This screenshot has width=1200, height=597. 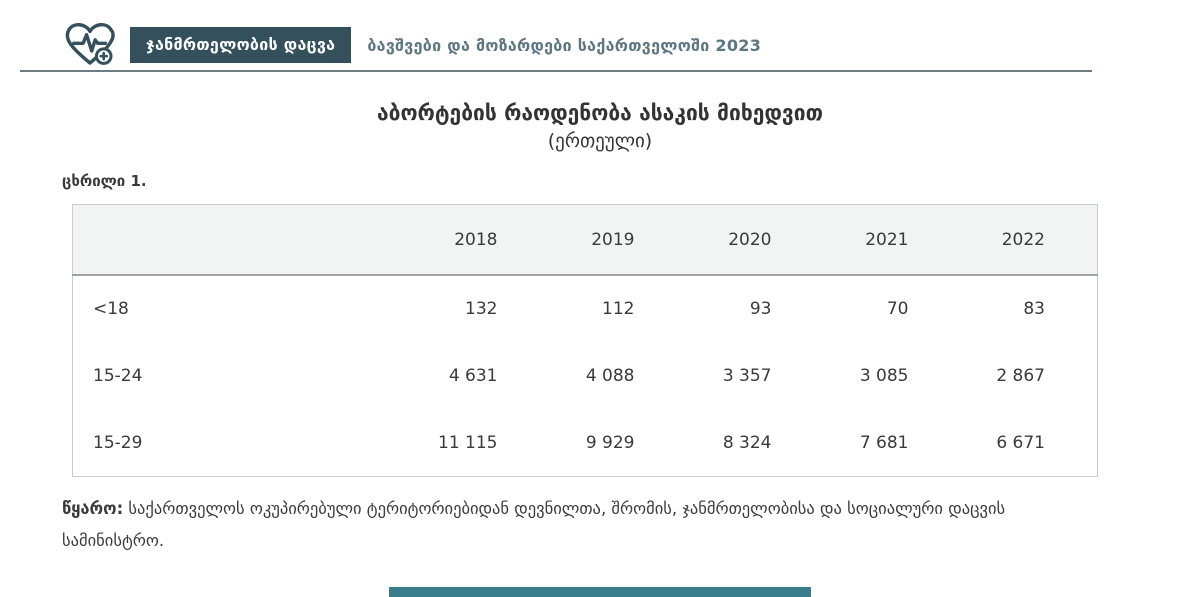 I want to click on source-label: წყარო:, so click(x=93, y=508).